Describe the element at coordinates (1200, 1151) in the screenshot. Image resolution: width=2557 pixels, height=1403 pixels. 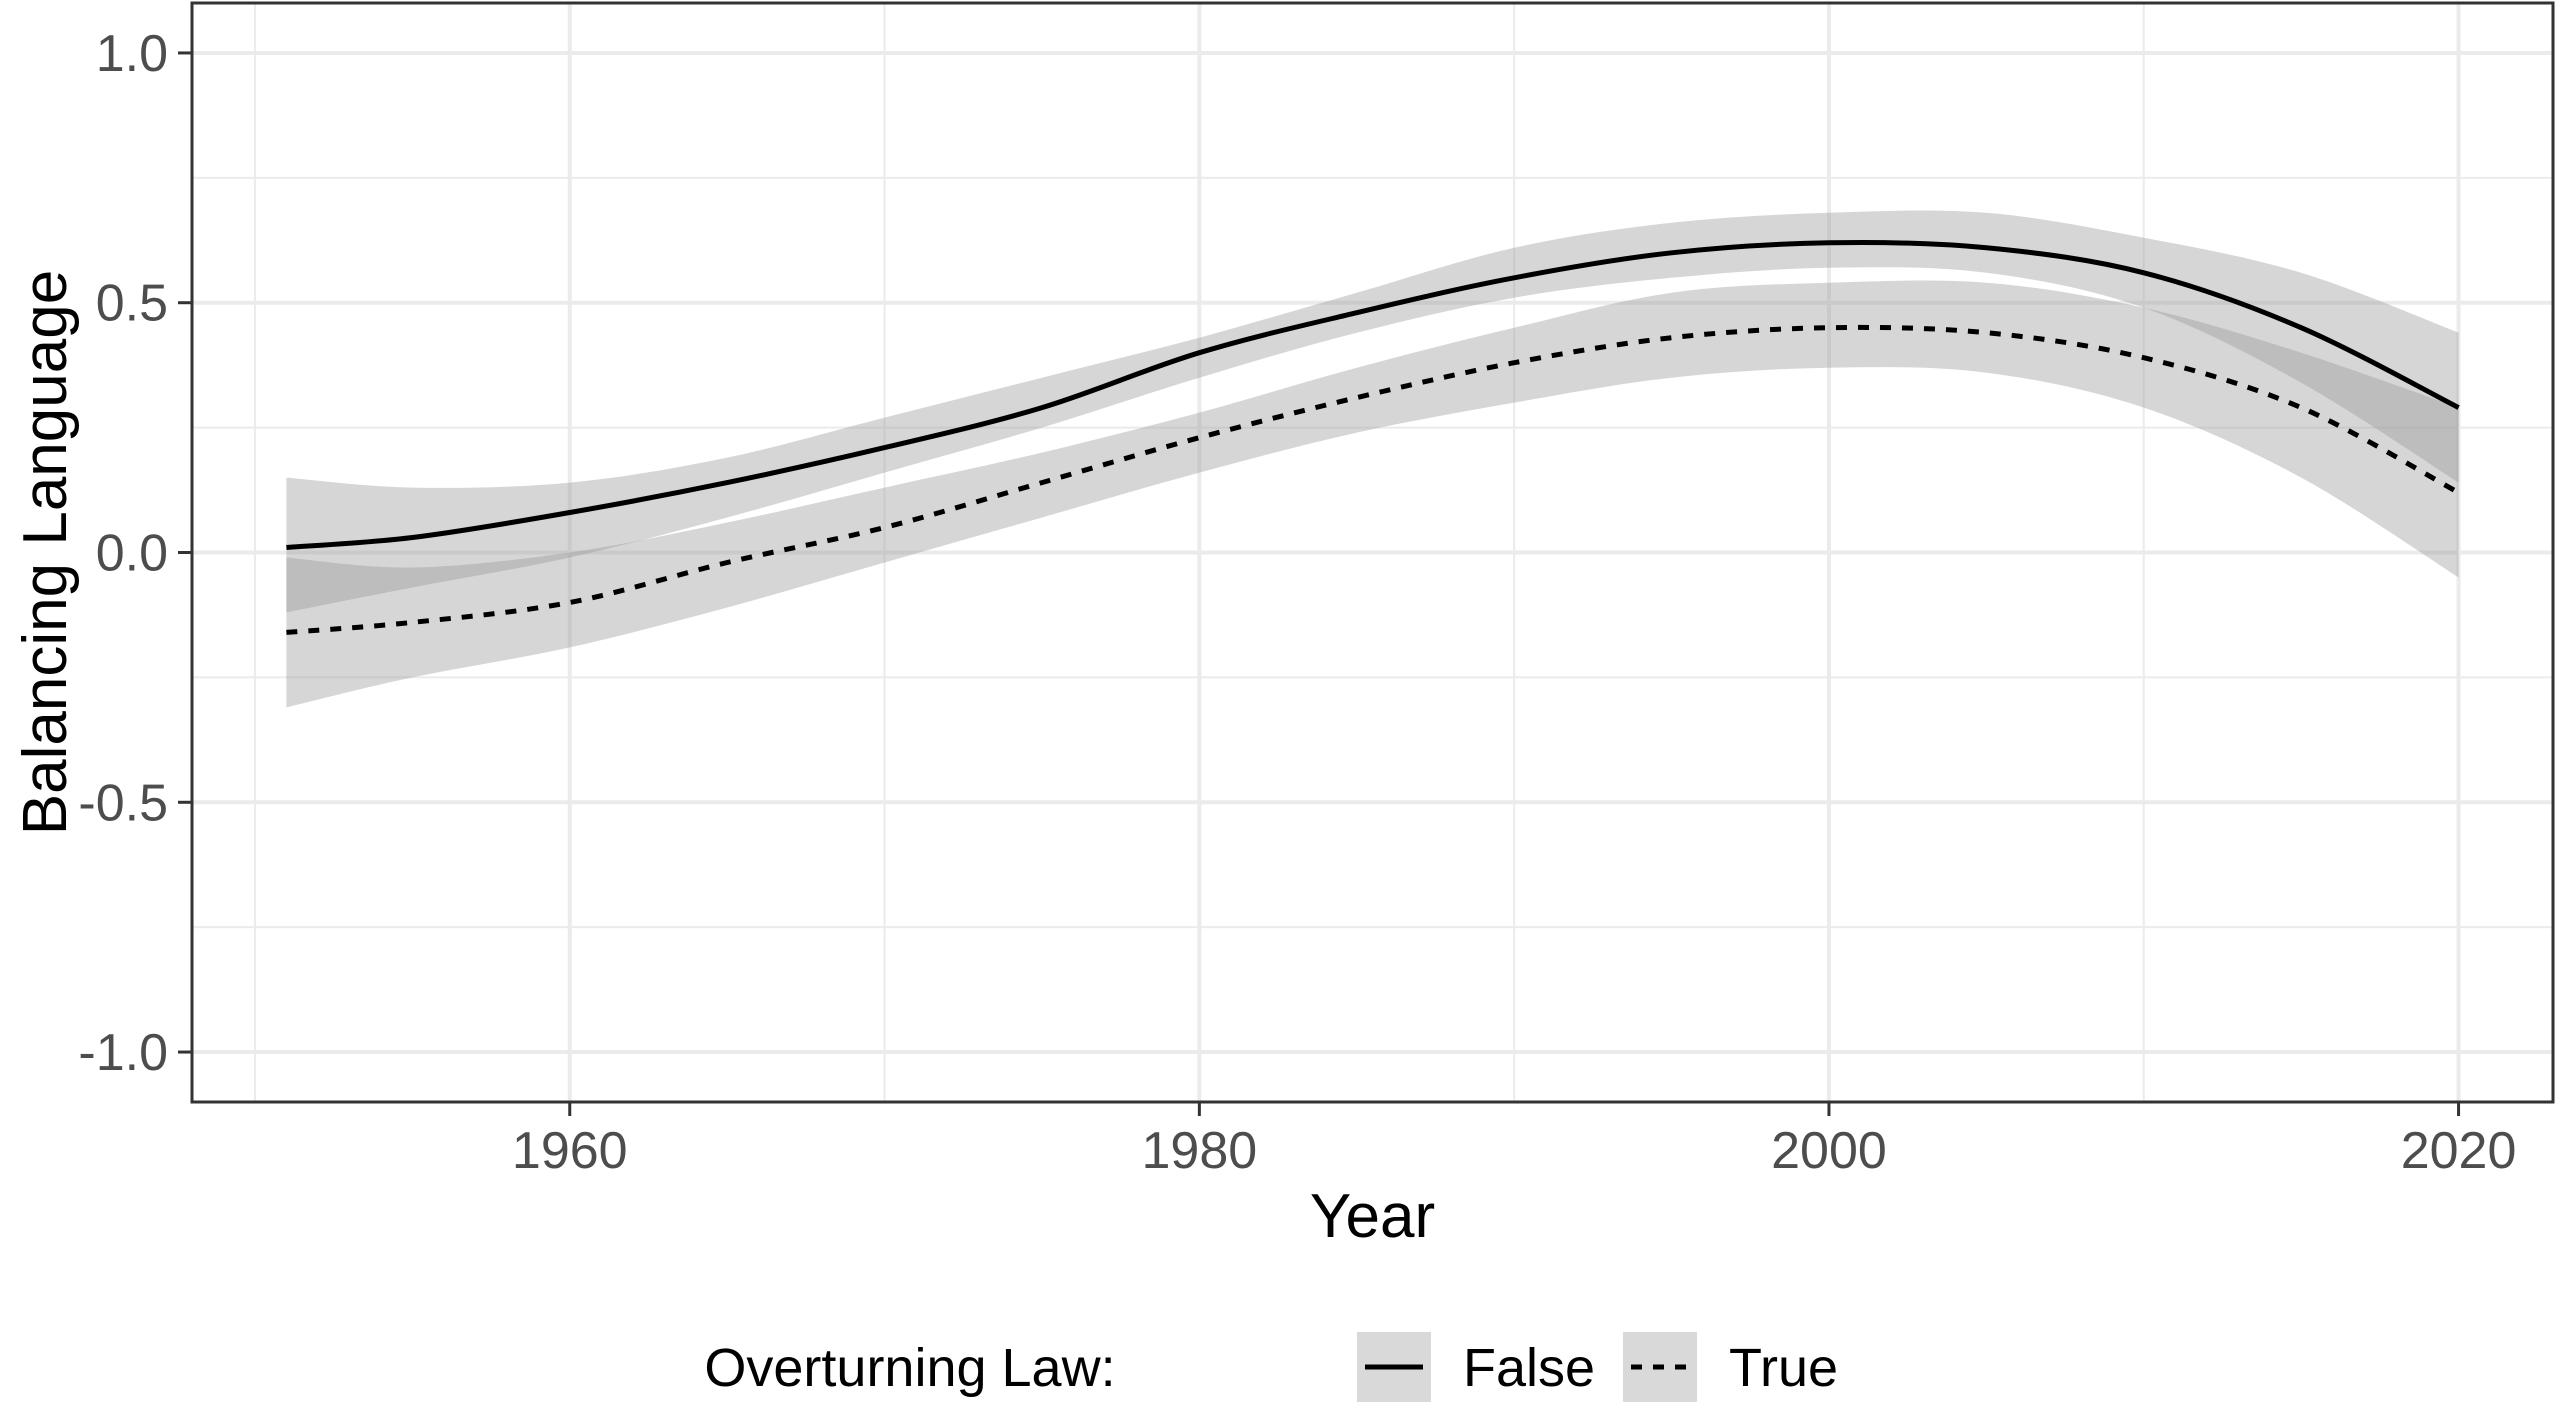
I see `x-tick-label: 1980` at that location.